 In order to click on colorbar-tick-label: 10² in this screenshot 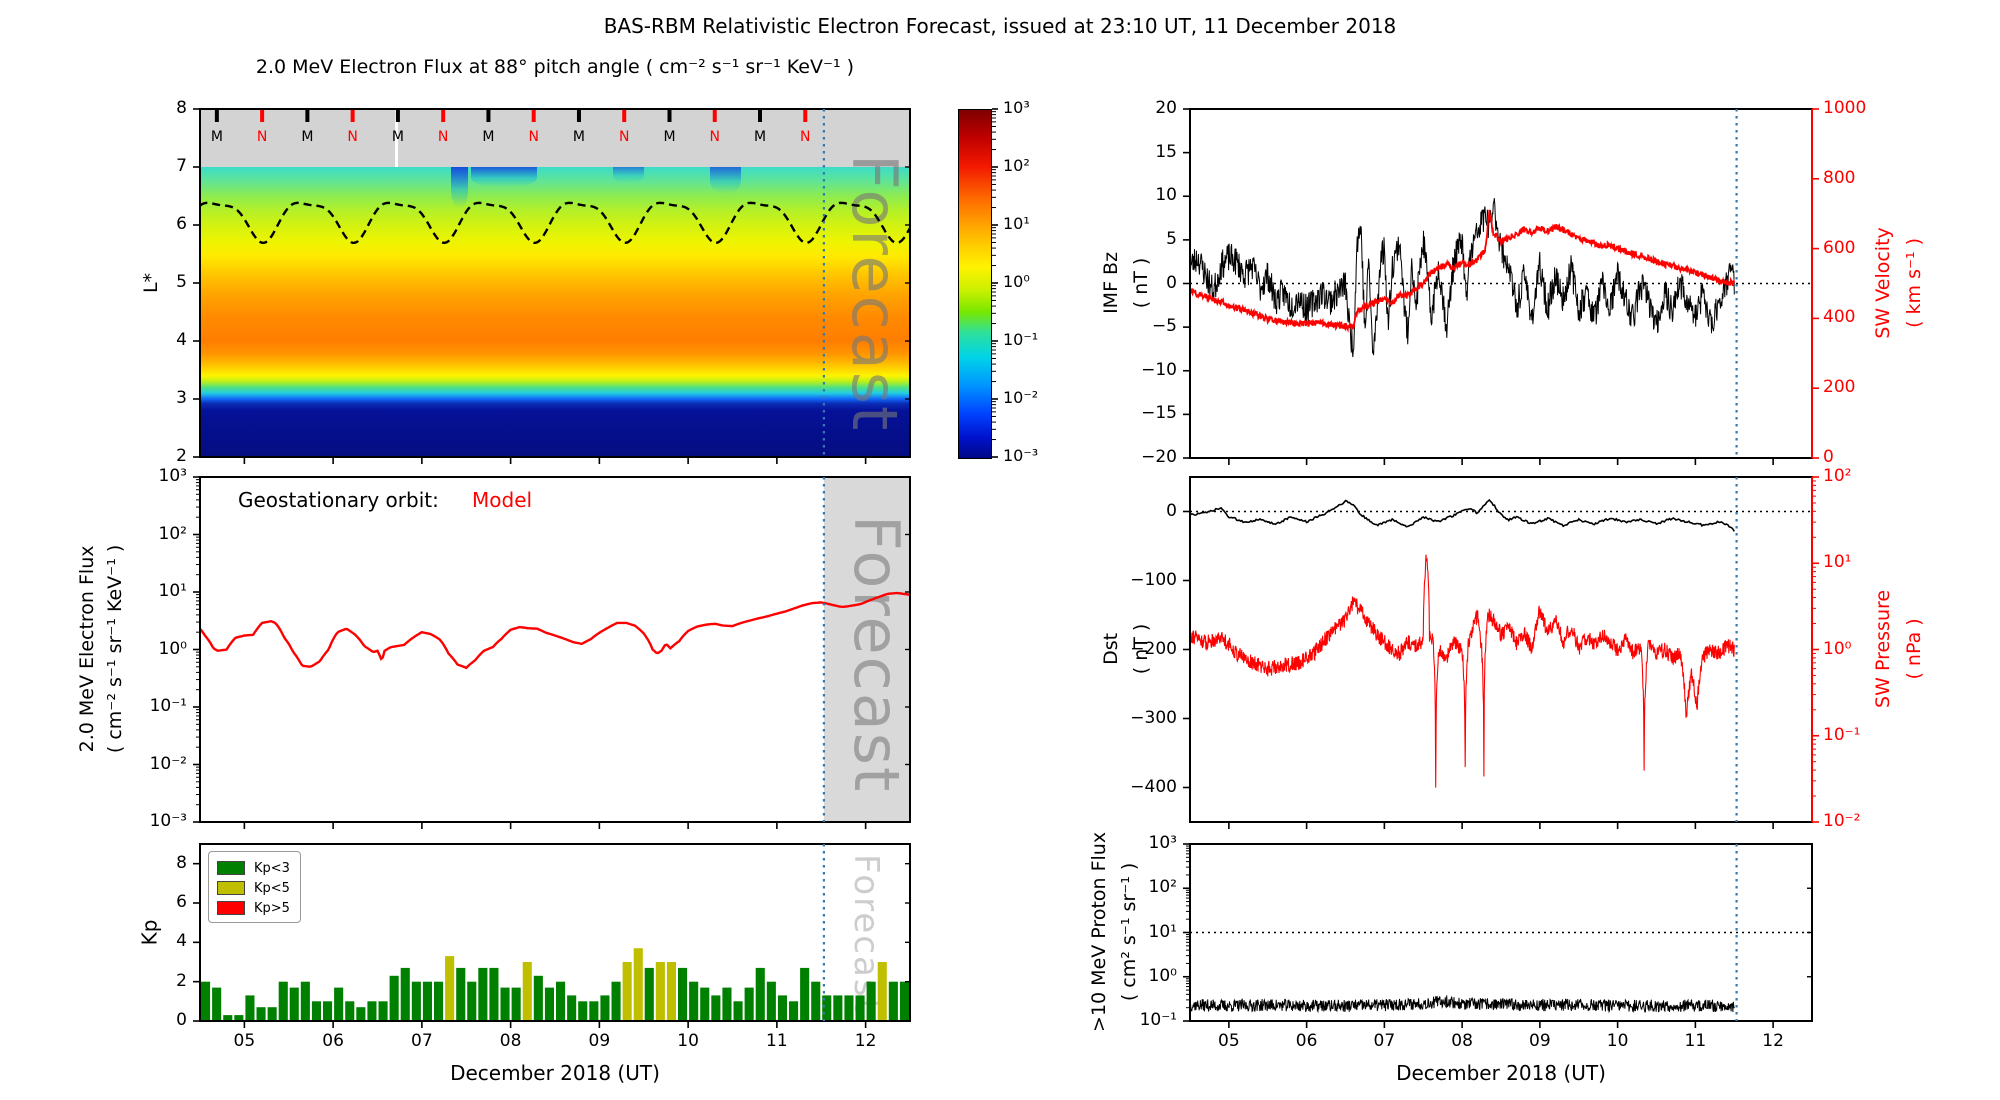, I will do `click(1016, 165)`.